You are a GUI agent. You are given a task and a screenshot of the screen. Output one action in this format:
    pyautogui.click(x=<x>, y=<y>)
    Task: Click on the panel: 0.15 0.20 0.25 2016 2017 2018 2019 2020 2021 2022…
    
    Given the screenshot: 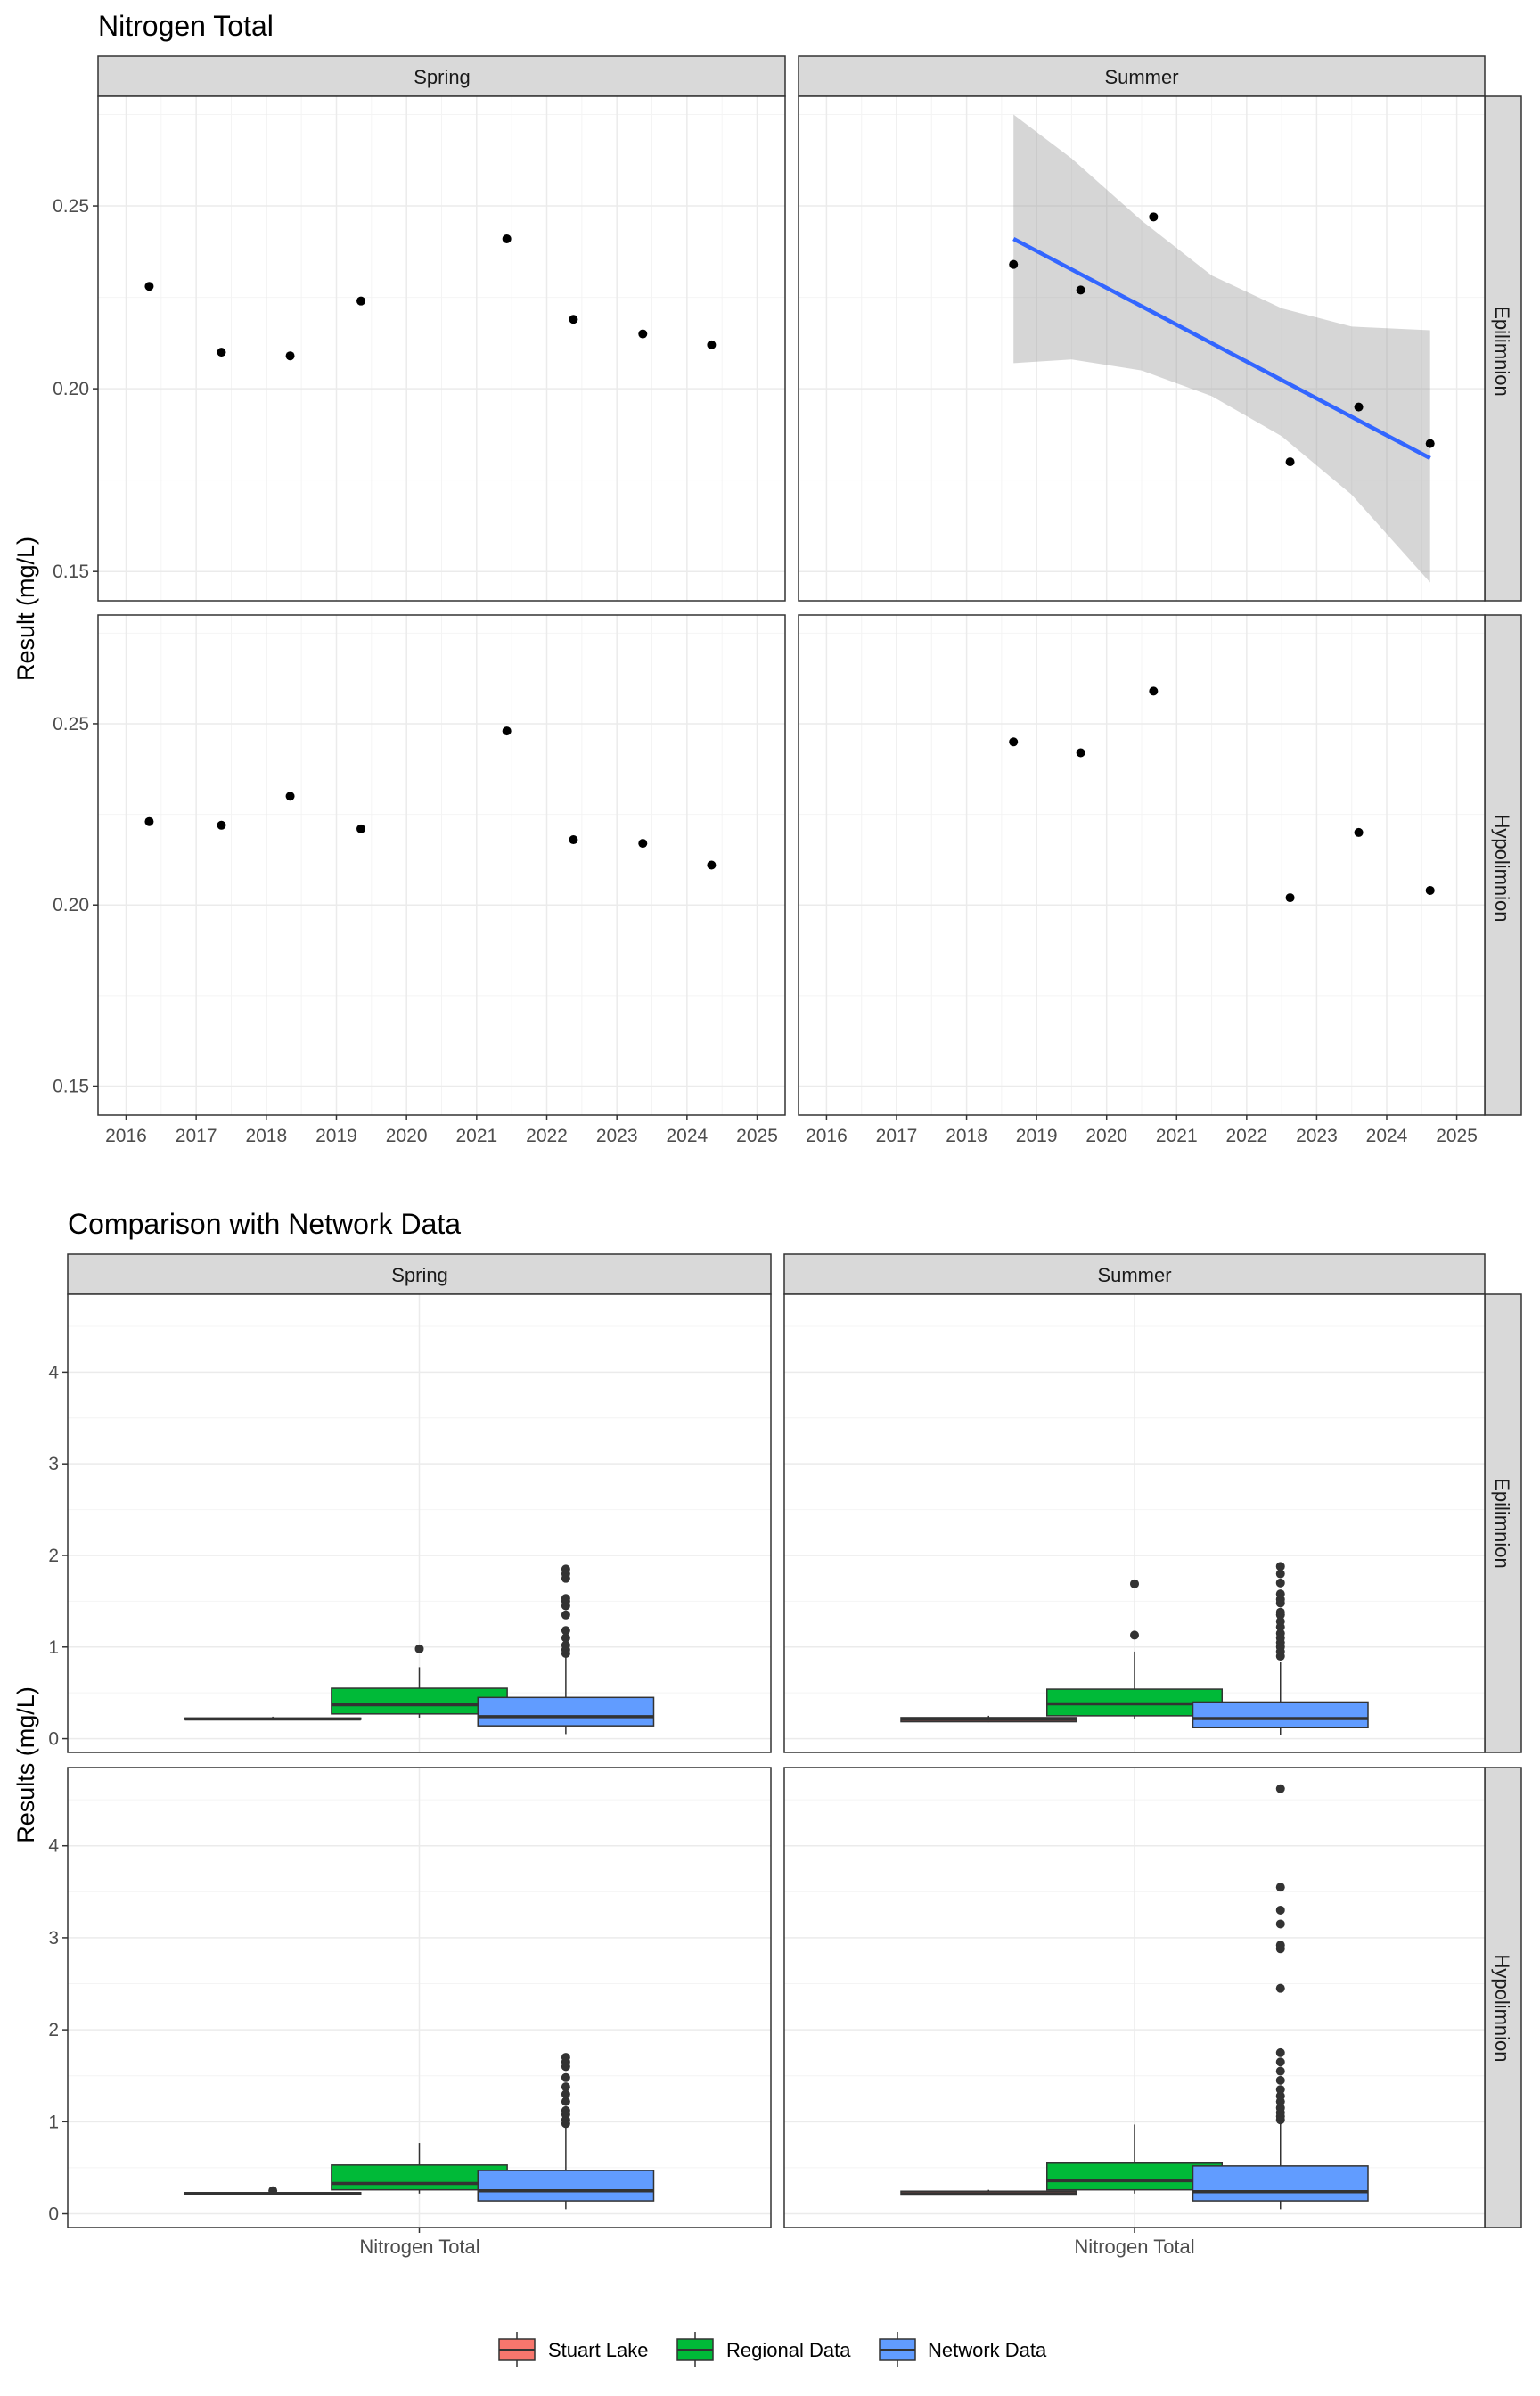 What is the action you would take?
    pyautogui.click(x=419, y=880)
    